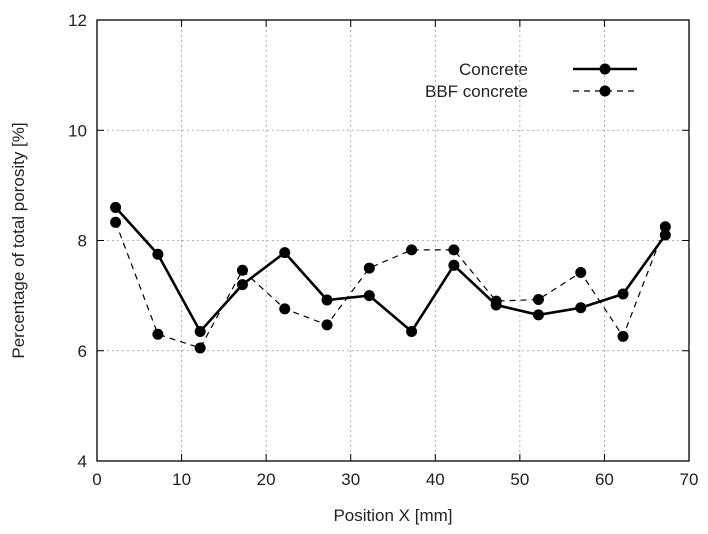 This screenshot has height=534, width=708. What do you see at coordinates (82, 241) in the screenshot?
I see `y-tick-label: 8` at bounding box center [82, 241].